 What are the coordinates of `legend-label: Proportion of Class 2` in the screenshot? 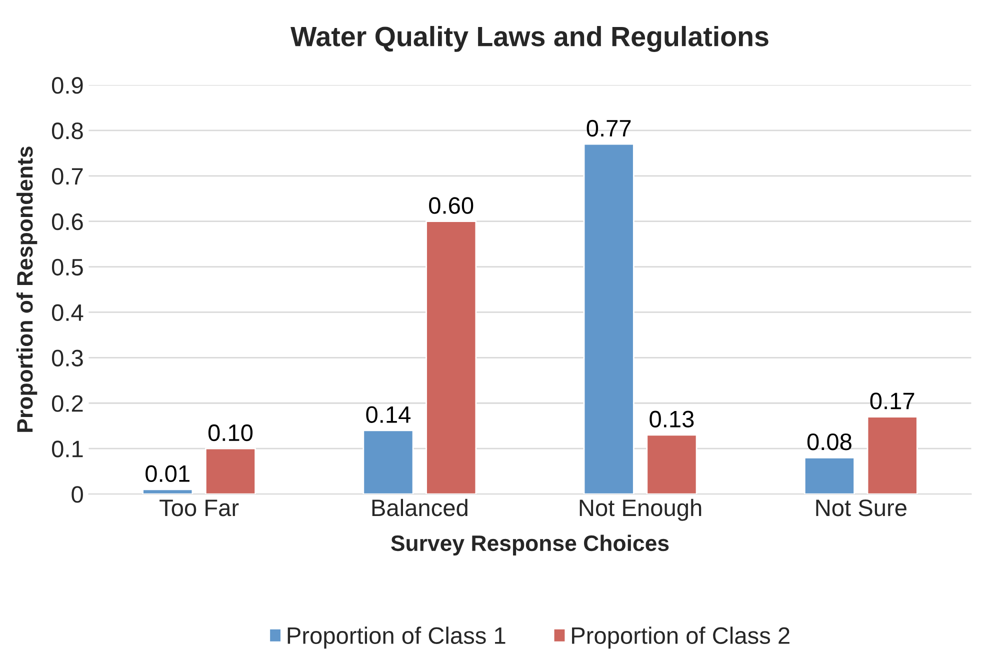 It's located at (681, 637).